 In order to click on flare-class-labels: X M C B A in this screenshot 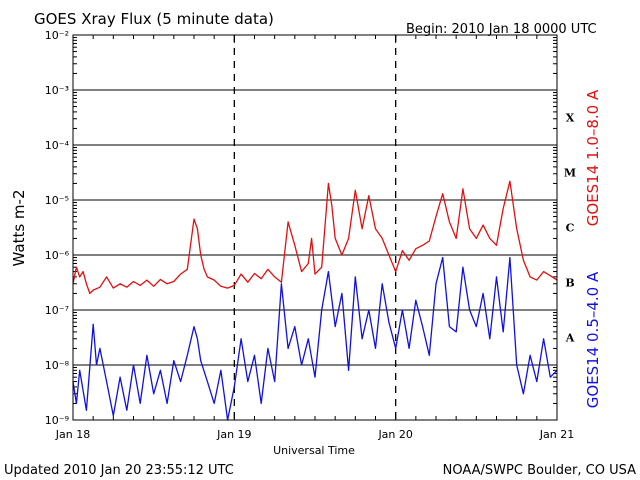, I will do `click(570, 228)`.